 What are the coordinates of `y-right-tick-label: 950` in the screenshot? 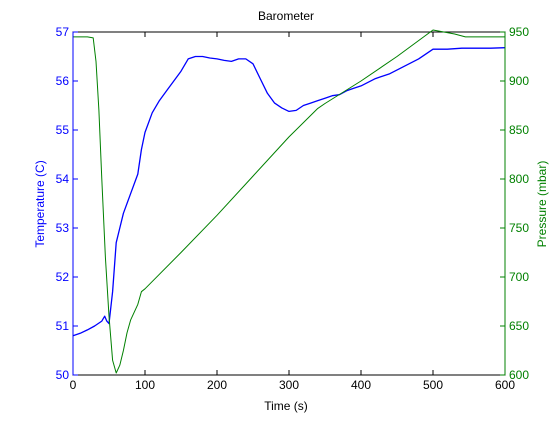 It's located at (519, 32).